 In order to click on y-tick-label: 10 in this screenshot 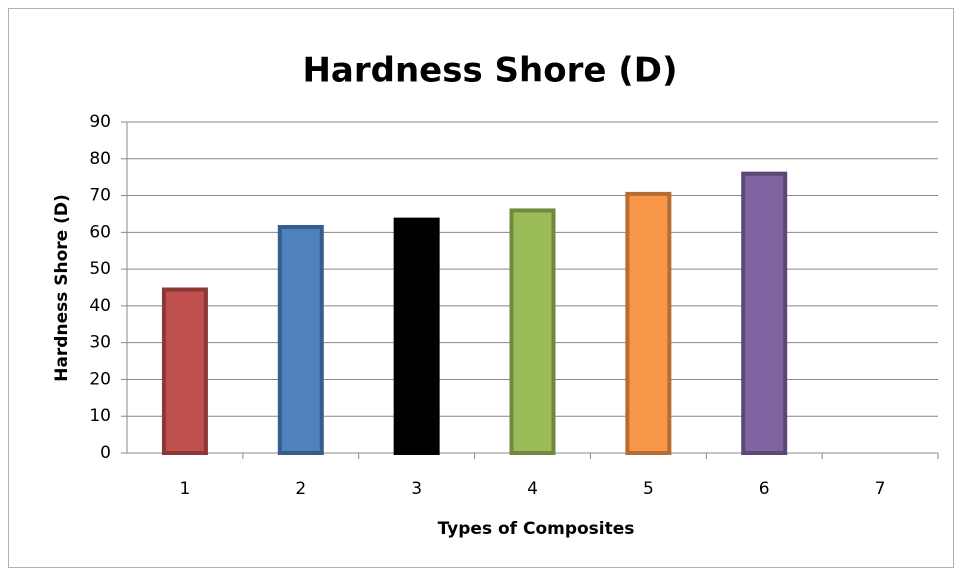, I will do `click(100, 416)`.